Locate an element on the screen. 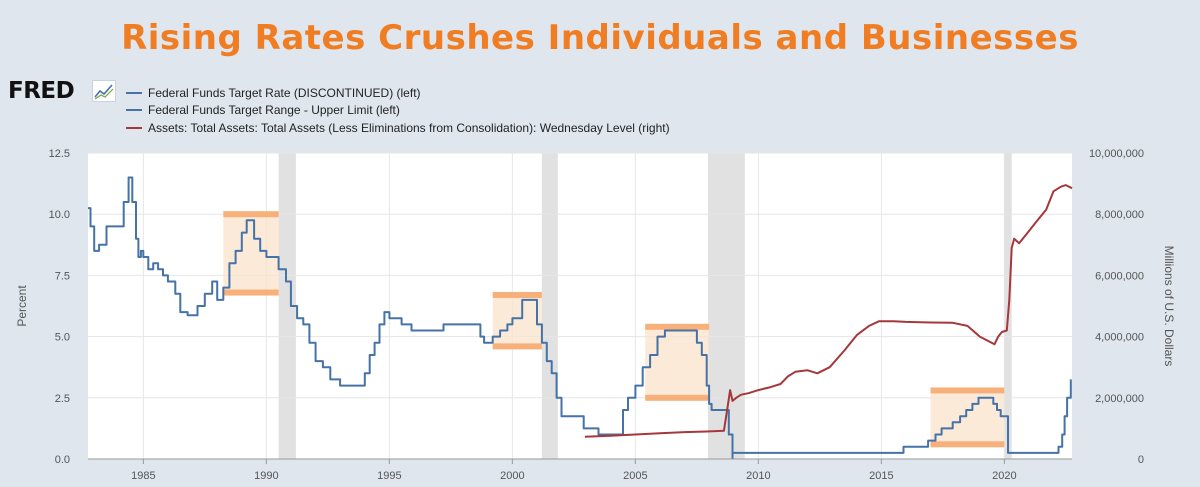 The image size is (1200, 487). y-tick-label-left: 2.5 is located at coordinates (62, 399).